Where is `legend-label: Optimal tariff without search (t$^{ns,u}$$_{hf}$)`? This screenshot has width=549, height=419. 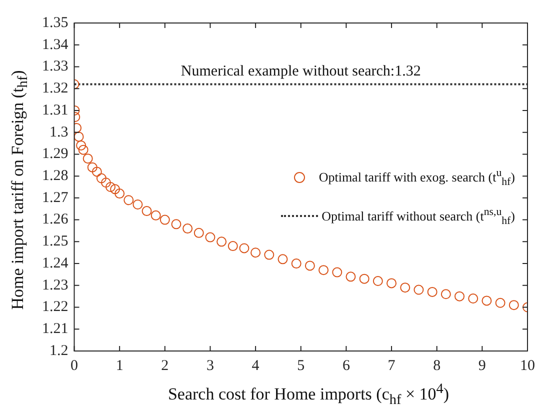 legend-label: Optimal tariff without search (t$^{ns,u}$$_{hf}$) is located at coordinates (418, 216).